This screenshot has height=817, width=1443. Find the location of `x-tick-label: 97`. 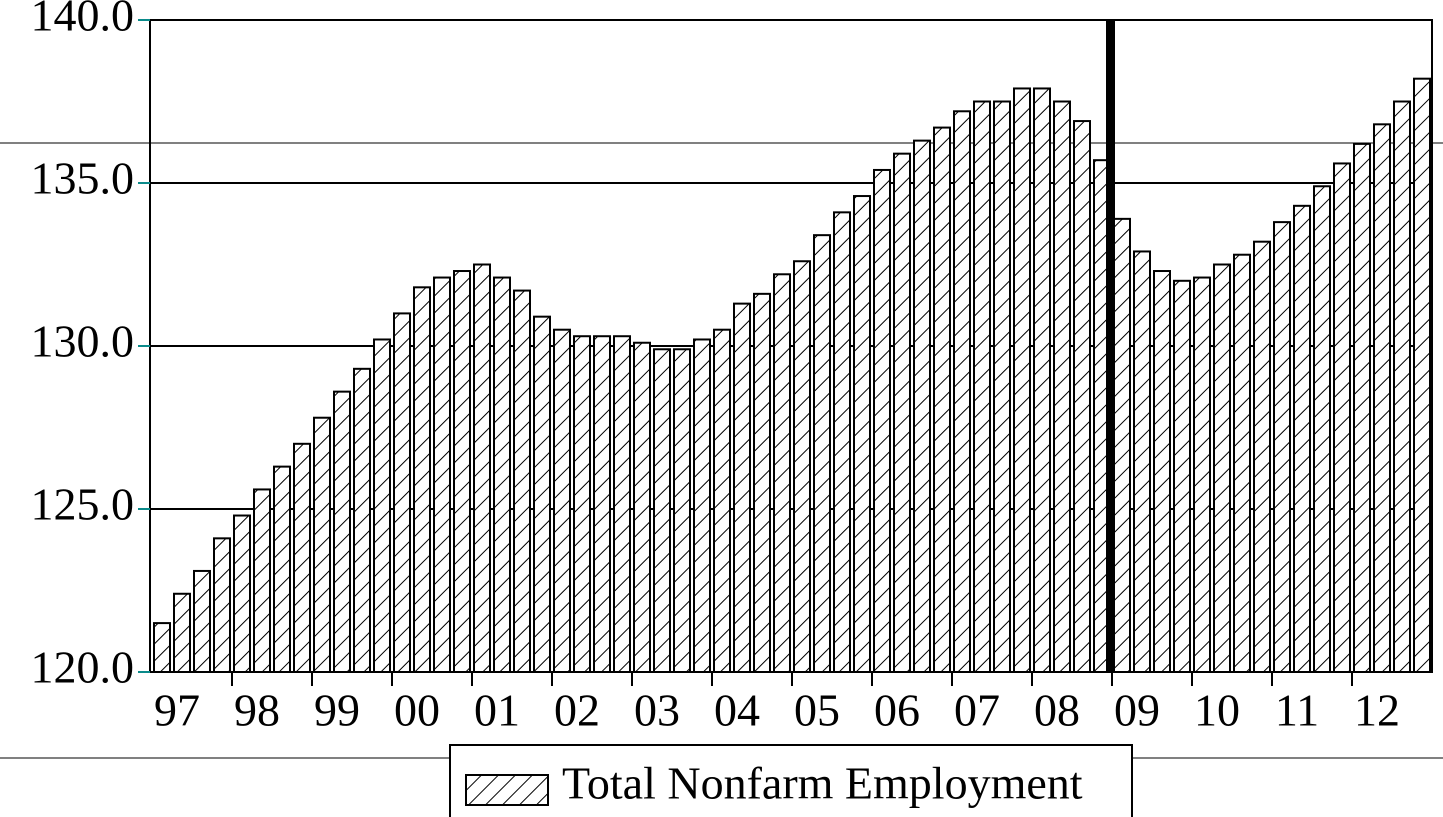

x-tick-label: 97 is located at coordinates (177, 710).